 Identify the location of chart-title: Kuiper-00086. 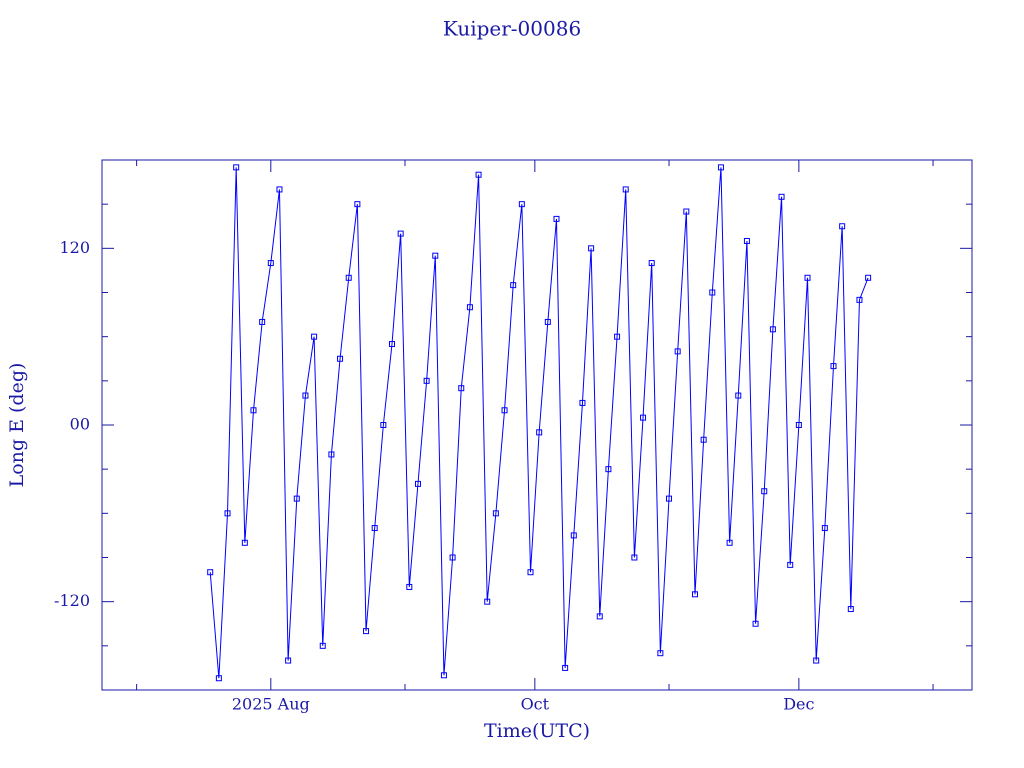
(512, 29).